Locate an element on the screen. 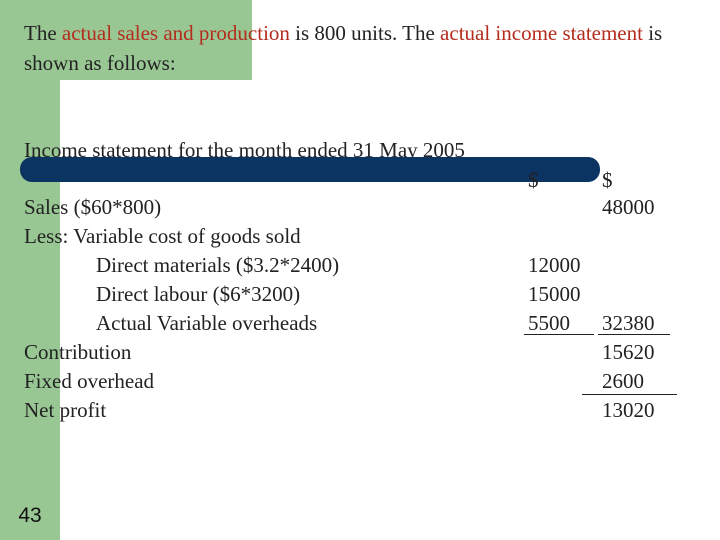 Image resolution: width=720 pixels, height=540 pixels. row-label: Direct materials ($3.2*2400) is located at coordinates (218, 265).